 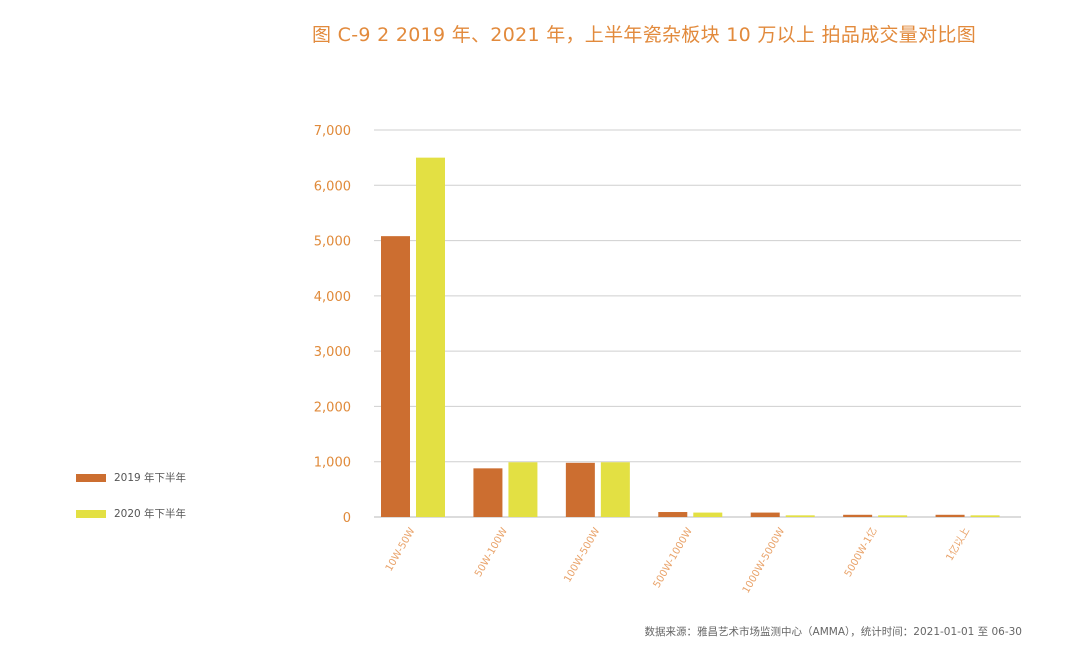 What do you see at coordinates (332, 186) in the screenshot?
I see `y-tick-label: 6,000` at bounding box center [332, 186].